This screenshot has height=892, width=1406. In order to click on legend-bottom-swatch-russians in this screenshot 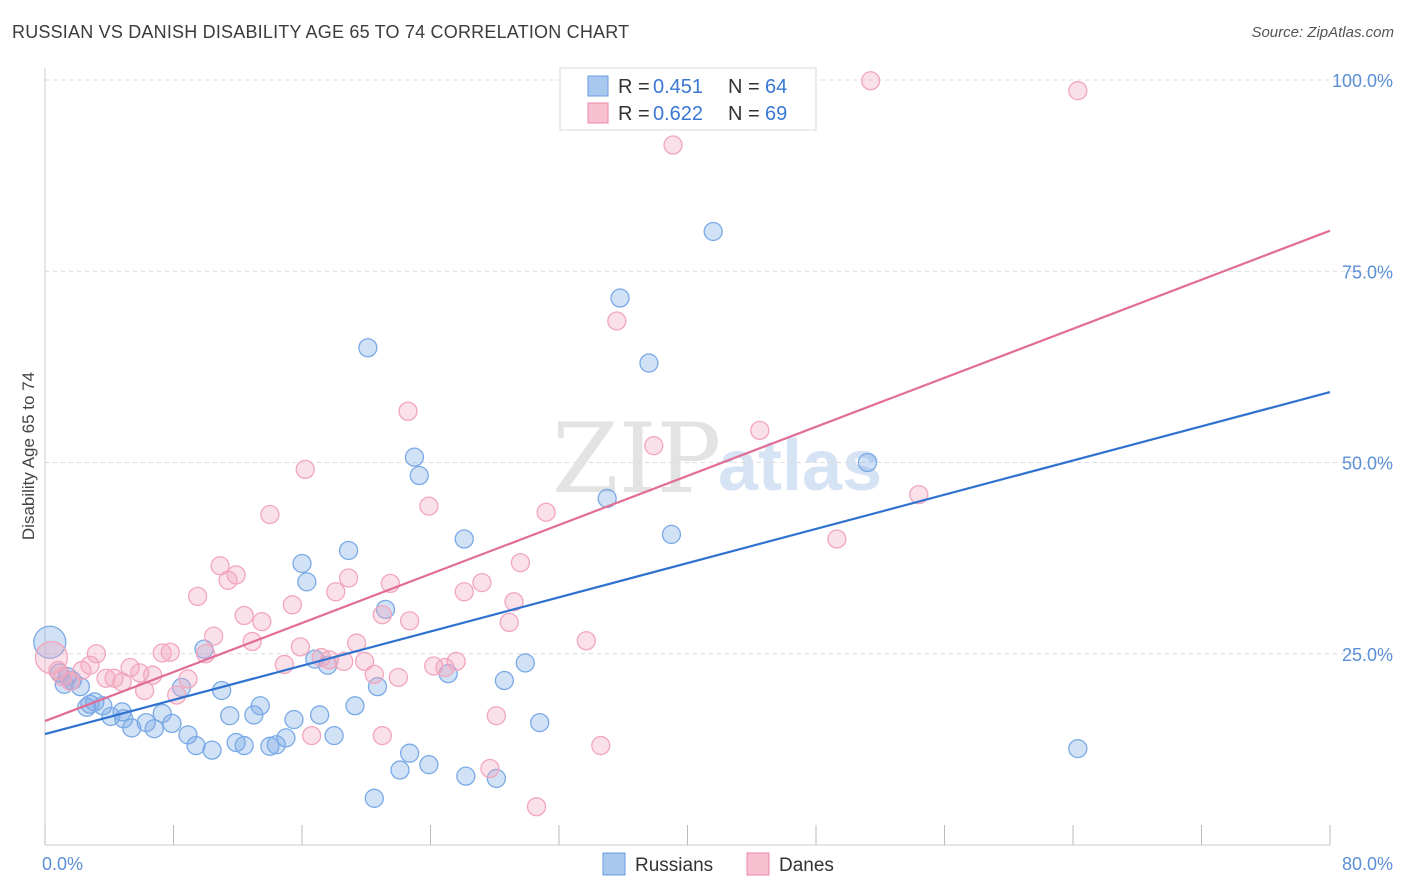, I will do `click(614, 864)`.